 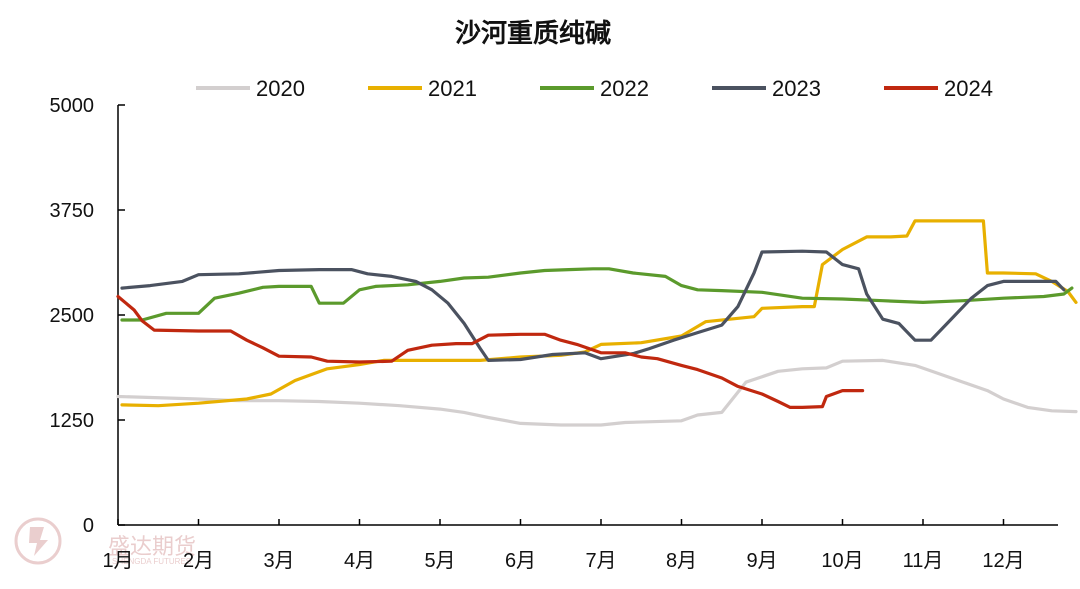 What do you see at coordinates (280, 88) in the screenshot?
I see `legend-label-2020: 2020` at bounding box center [280, 88].